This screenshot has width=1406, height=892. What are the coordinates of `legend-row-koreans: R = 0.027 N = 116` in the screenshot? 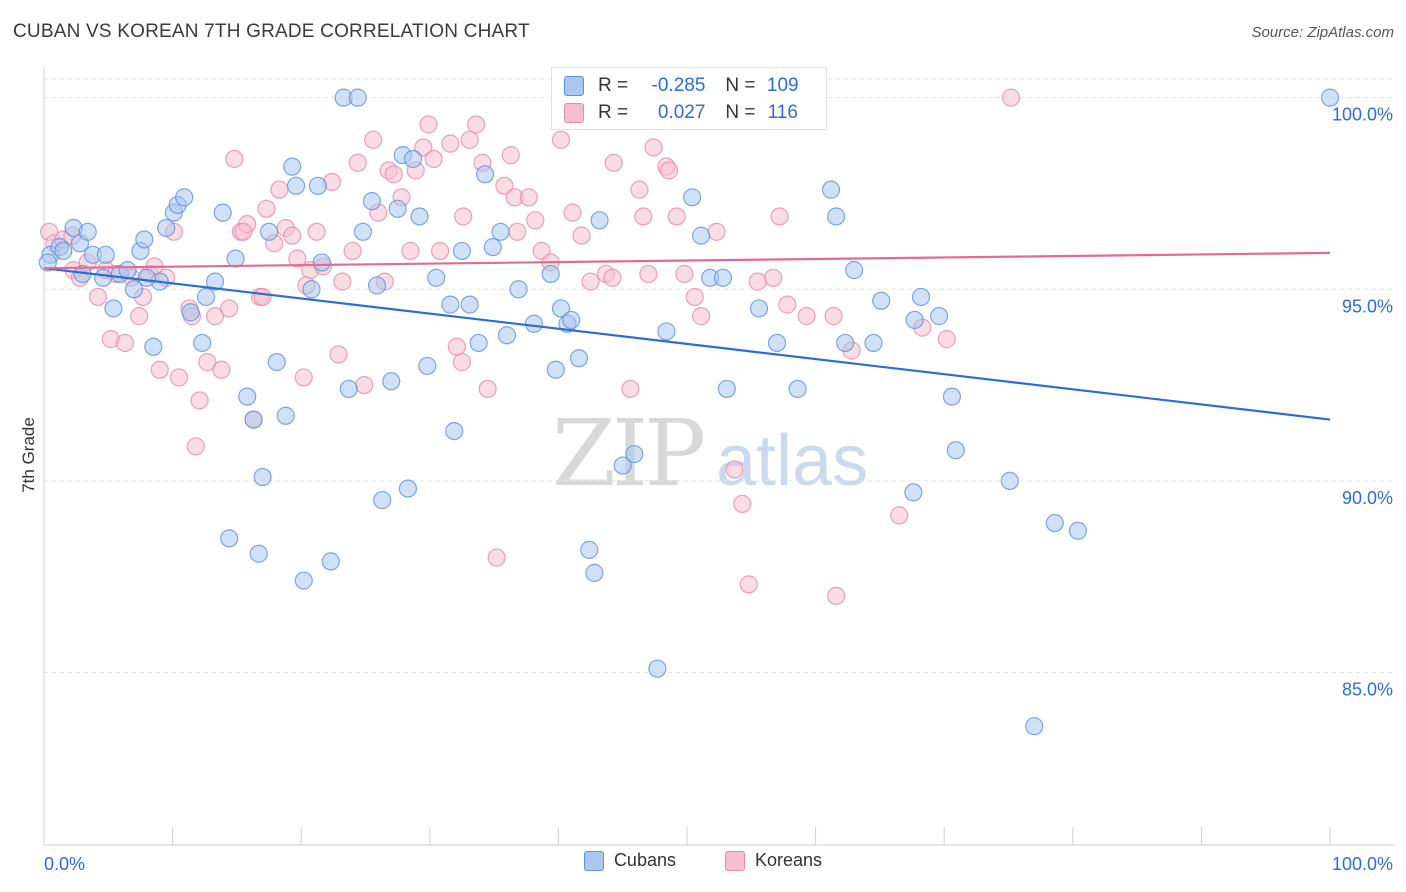 It's located at (684, 113).